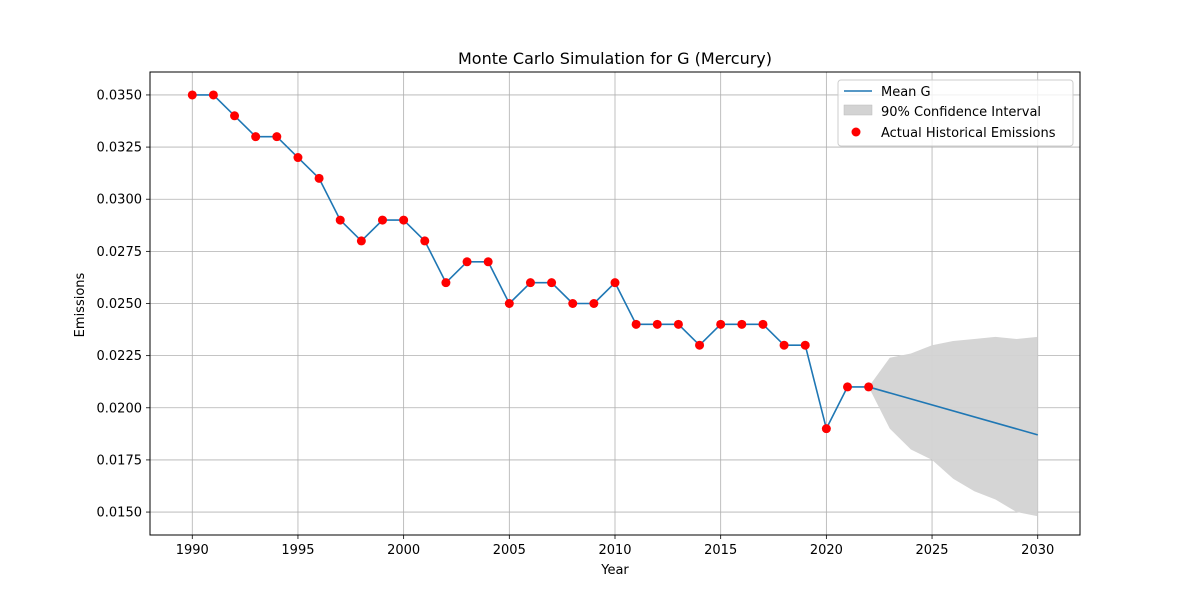  I want to click on y-tick-label: 0.0225, so click(120, 356).